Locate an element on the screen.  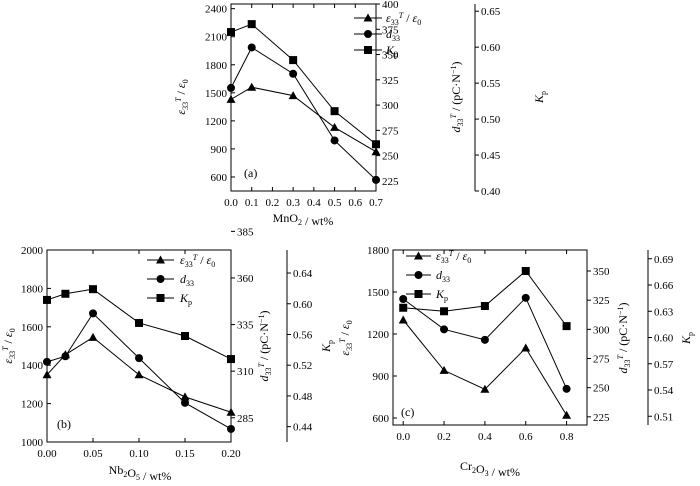
axis-title-part: K is located at coordinates (326, 348).